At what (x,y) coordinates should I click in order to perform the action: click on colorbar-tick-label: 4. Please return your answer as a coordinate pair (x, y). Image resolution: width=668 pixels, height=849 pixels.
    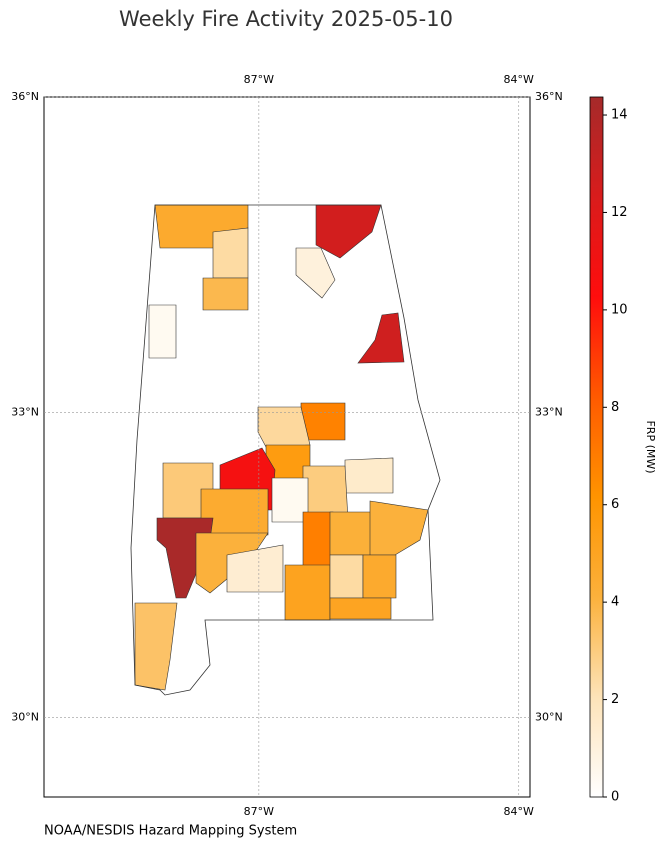
    Looking at the image, I should click on (615, 602).